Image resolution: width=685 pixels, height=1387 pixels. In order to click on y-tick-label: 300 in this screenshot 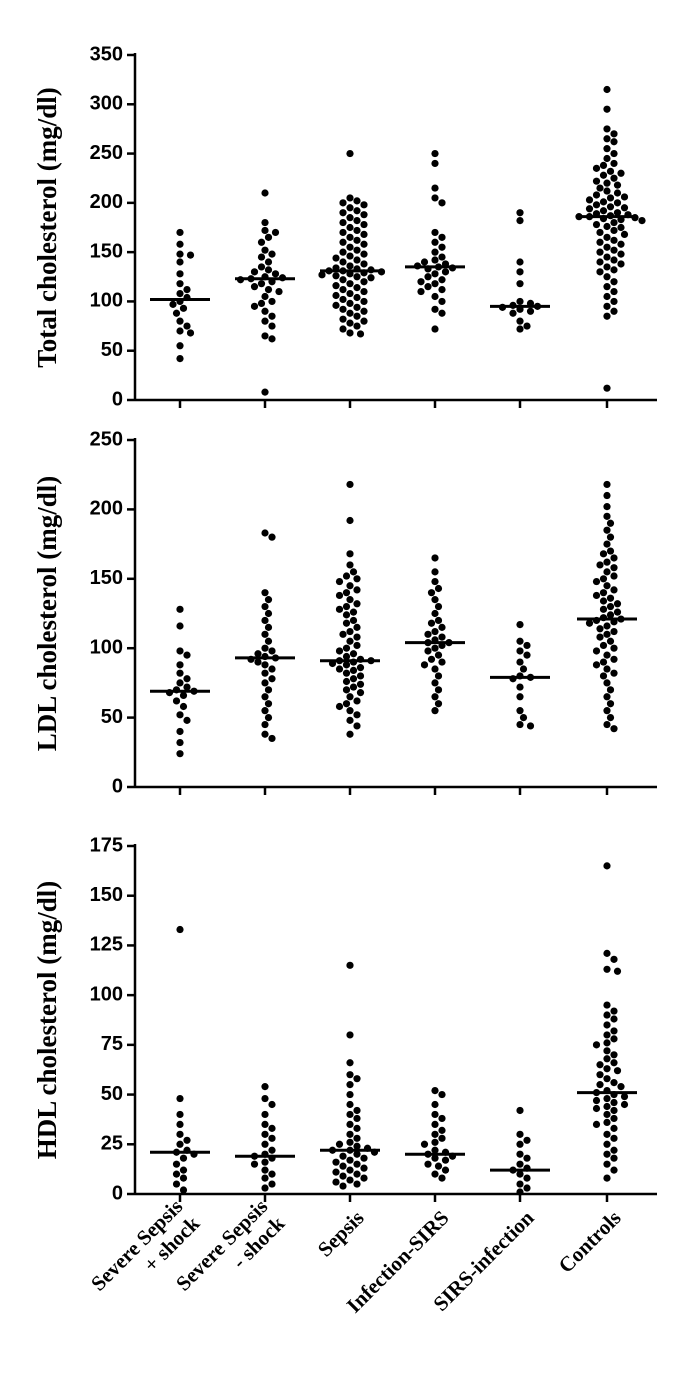, I will do `click(106, 104)`.